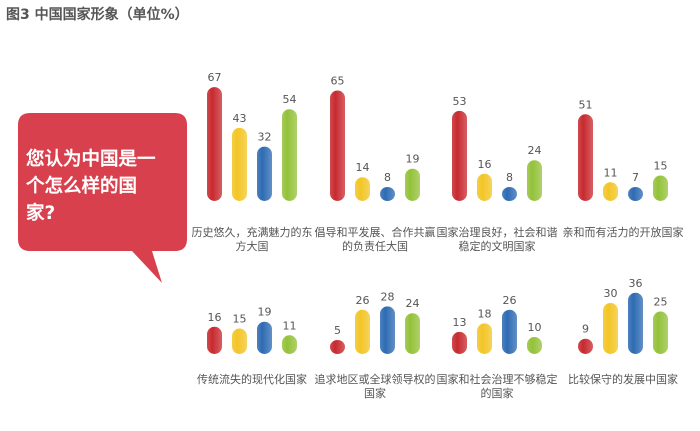 The width and height of the screenshot is (700, 431). Describe the element at coordinates (337, 330) in the screenshot. I see `value-label-g6-s1: 5` at that location.